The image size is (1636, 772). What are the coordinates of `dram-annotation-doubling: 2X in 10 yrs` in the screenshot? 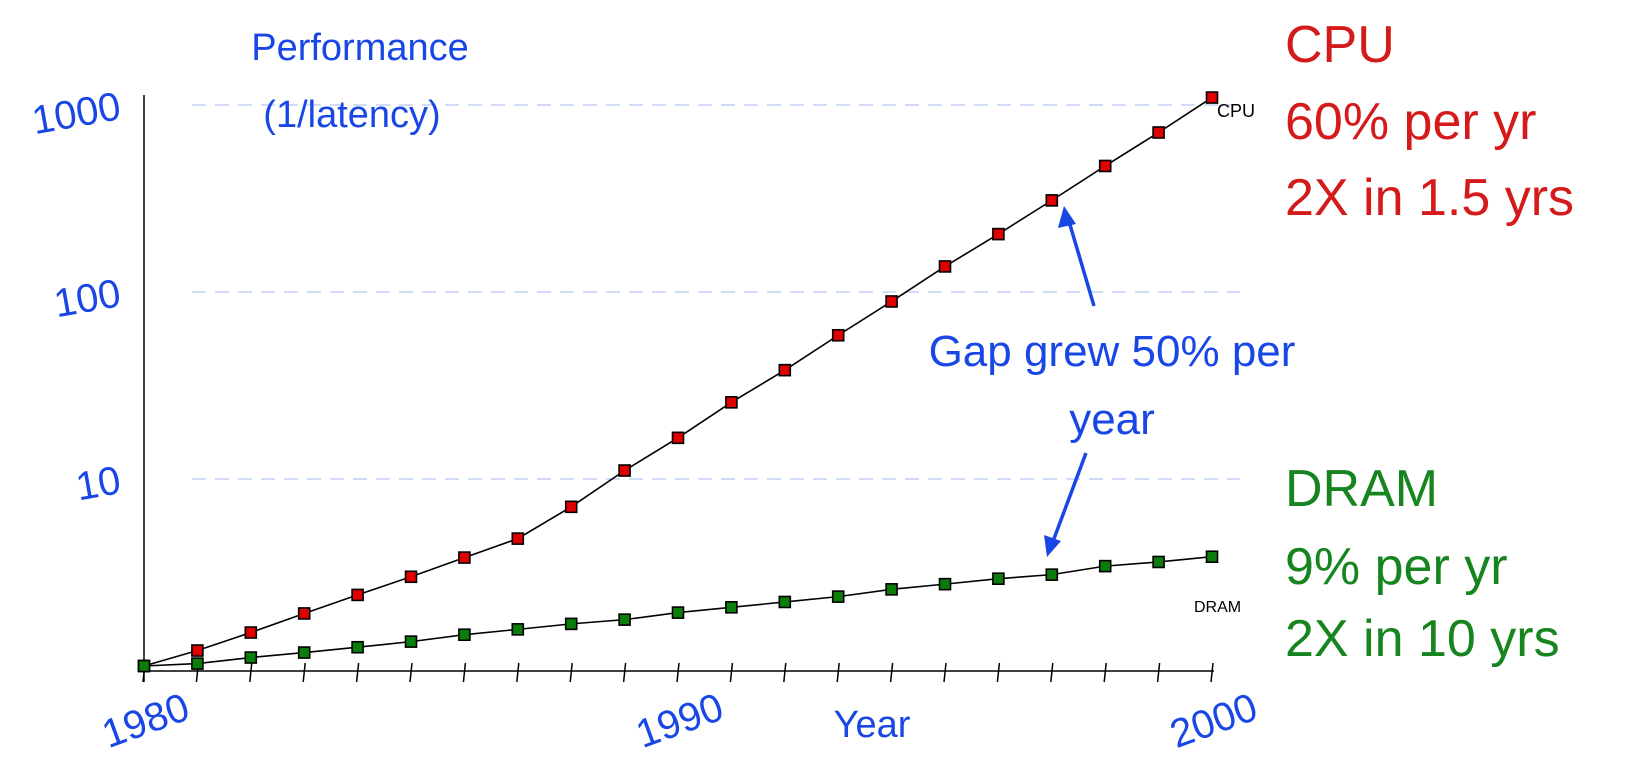 It's located at (1422, 639).